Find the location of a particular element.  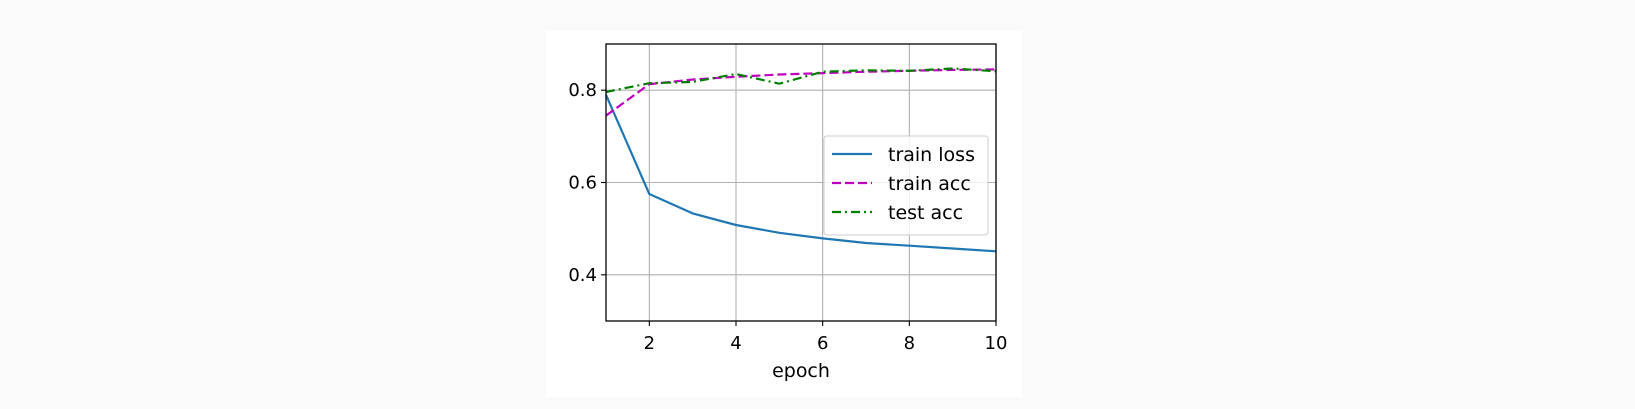

x-axis-label: epoch is located at coordinates (801, 371).